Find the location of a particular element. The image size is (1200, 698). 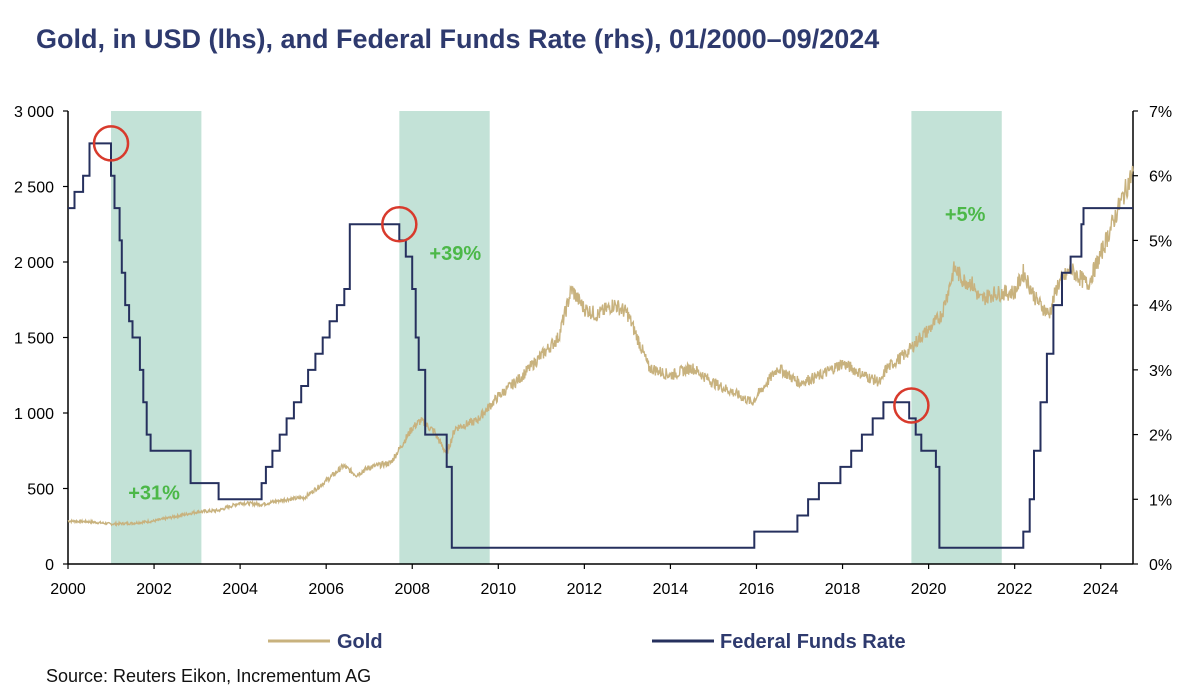

annotation-label-1: +31% is located at coordinates (154, 493).